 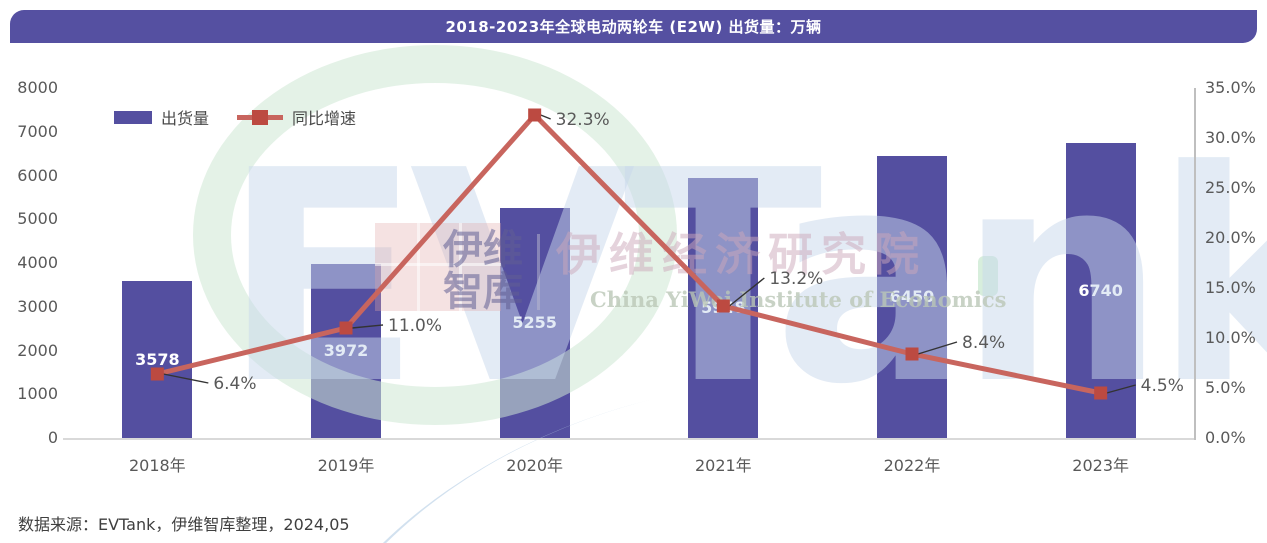 What do you see at coordinates (157, 465) in the screenshot?
I see `x-axis-label: 2018年` at bounding box center [157, 465].